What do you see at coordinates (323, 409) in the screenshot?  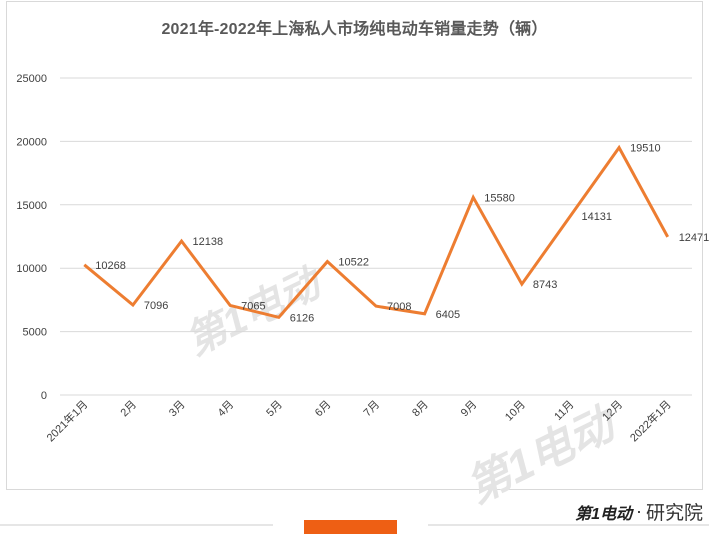 I see `x-tick-label: 6月` at bounding box center [323, 409].